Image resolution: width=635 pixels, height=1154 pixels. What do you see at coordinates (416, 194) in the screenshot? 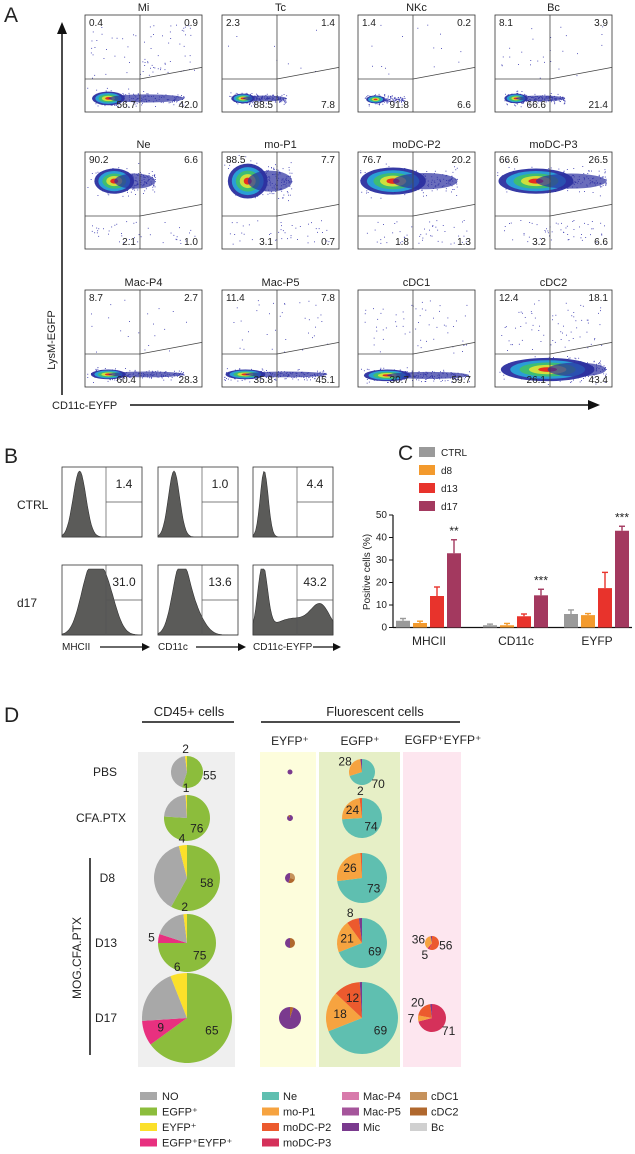
I see `flow-plot-modc-p2: moDC-P2 76.7 20.2 1.8 1.3` at bounding box center [416, 194].